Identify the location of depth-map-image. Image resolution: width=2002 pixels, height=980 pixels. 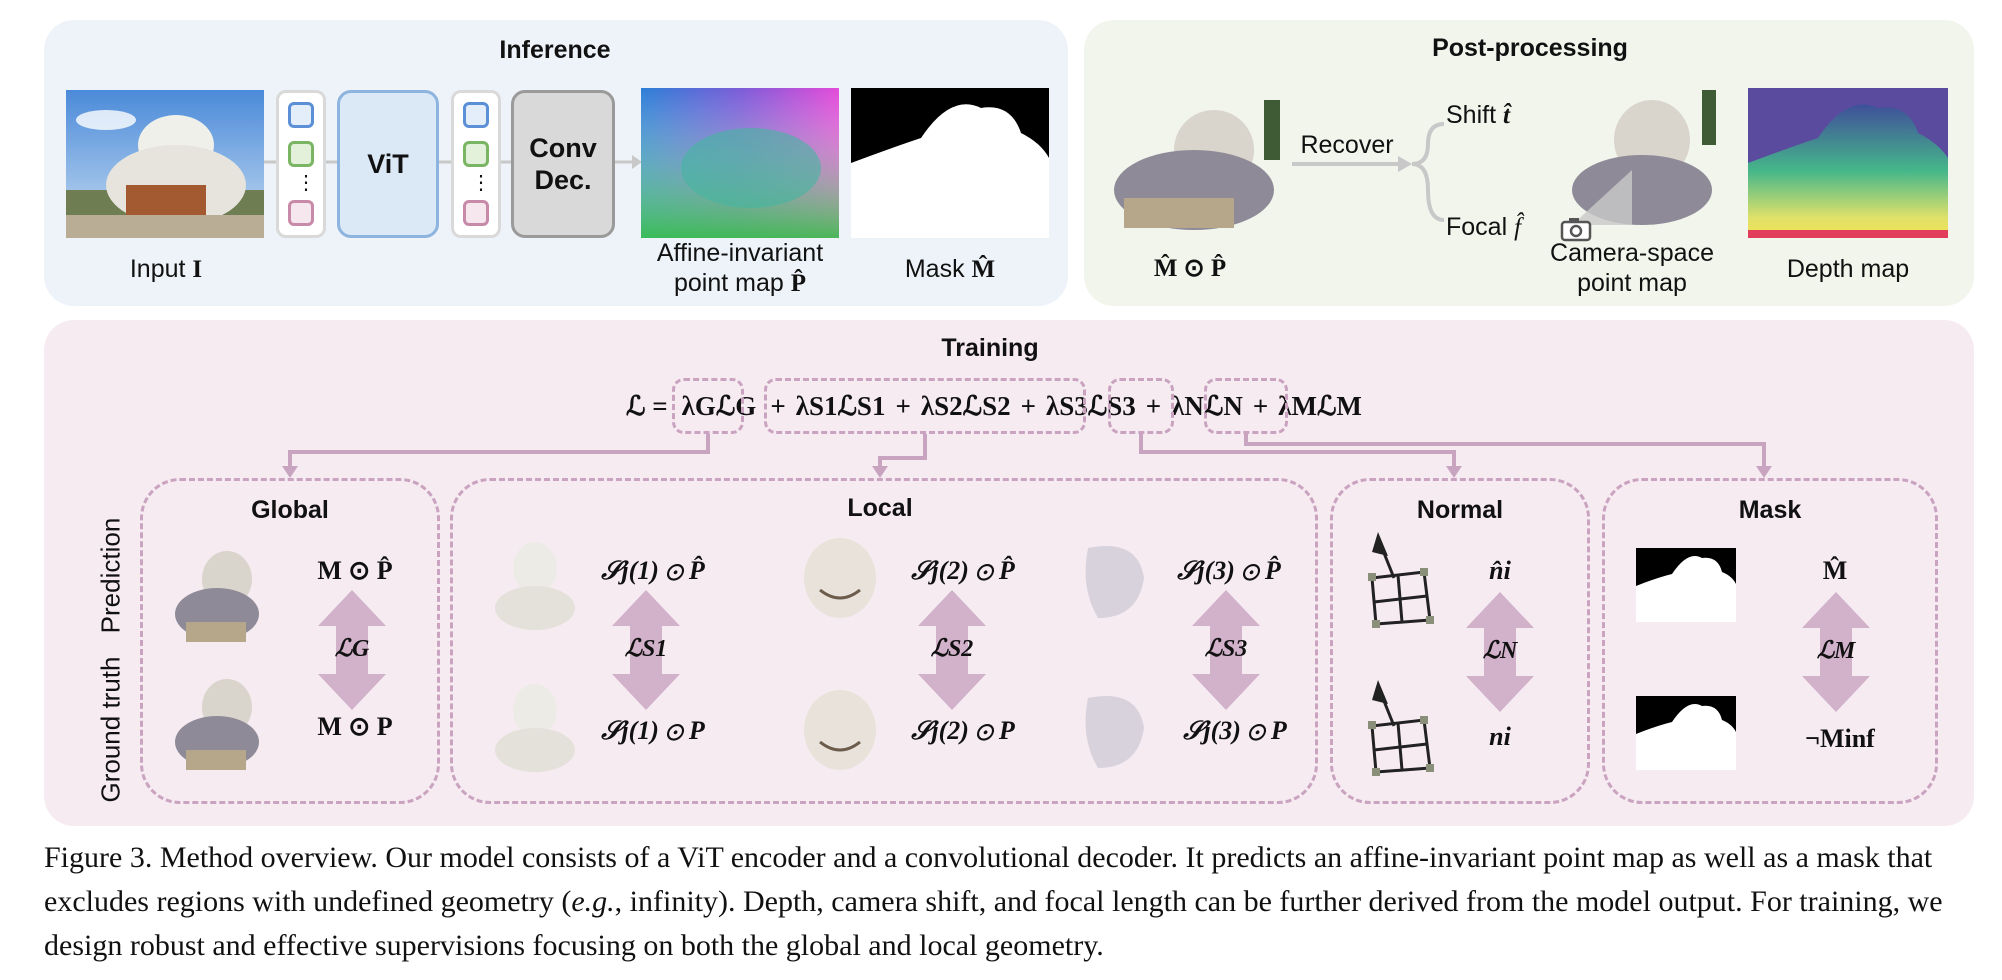
(1848, 163).